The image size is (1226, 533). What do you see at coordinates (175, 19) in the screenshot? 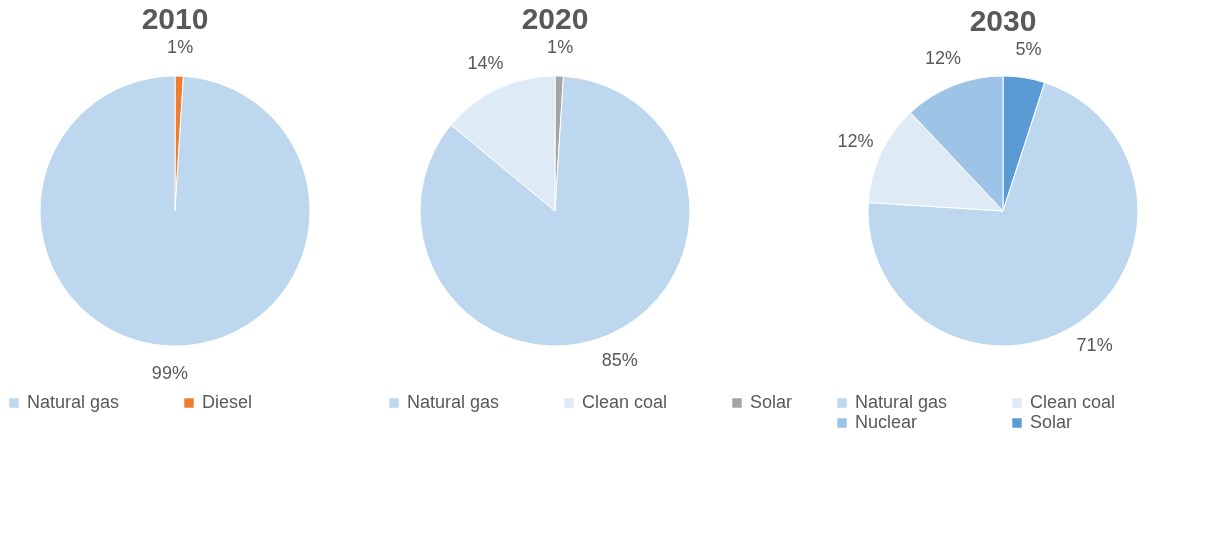
I see `chart-title: 2010` at bounding box center [175, 19].